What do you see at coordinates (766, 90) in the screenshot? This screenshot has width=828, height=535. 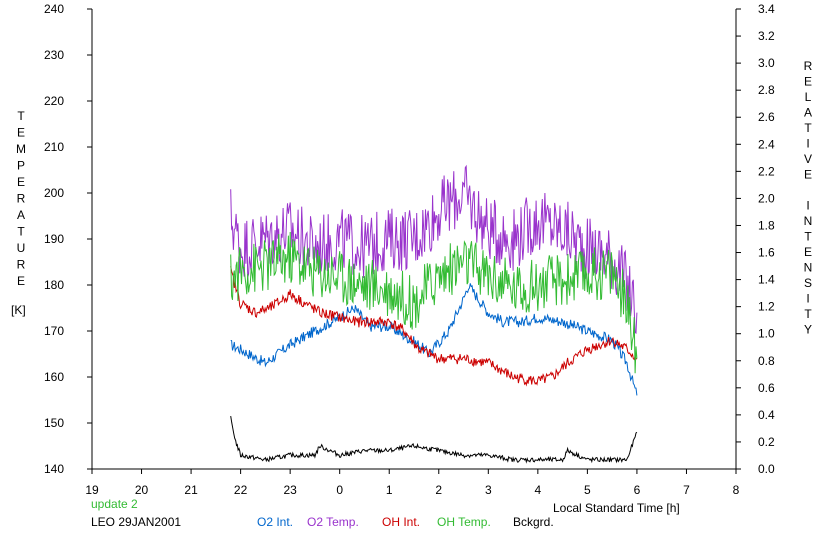 I see `right-tick-label: 2.8` at bounding box center [766, 90].